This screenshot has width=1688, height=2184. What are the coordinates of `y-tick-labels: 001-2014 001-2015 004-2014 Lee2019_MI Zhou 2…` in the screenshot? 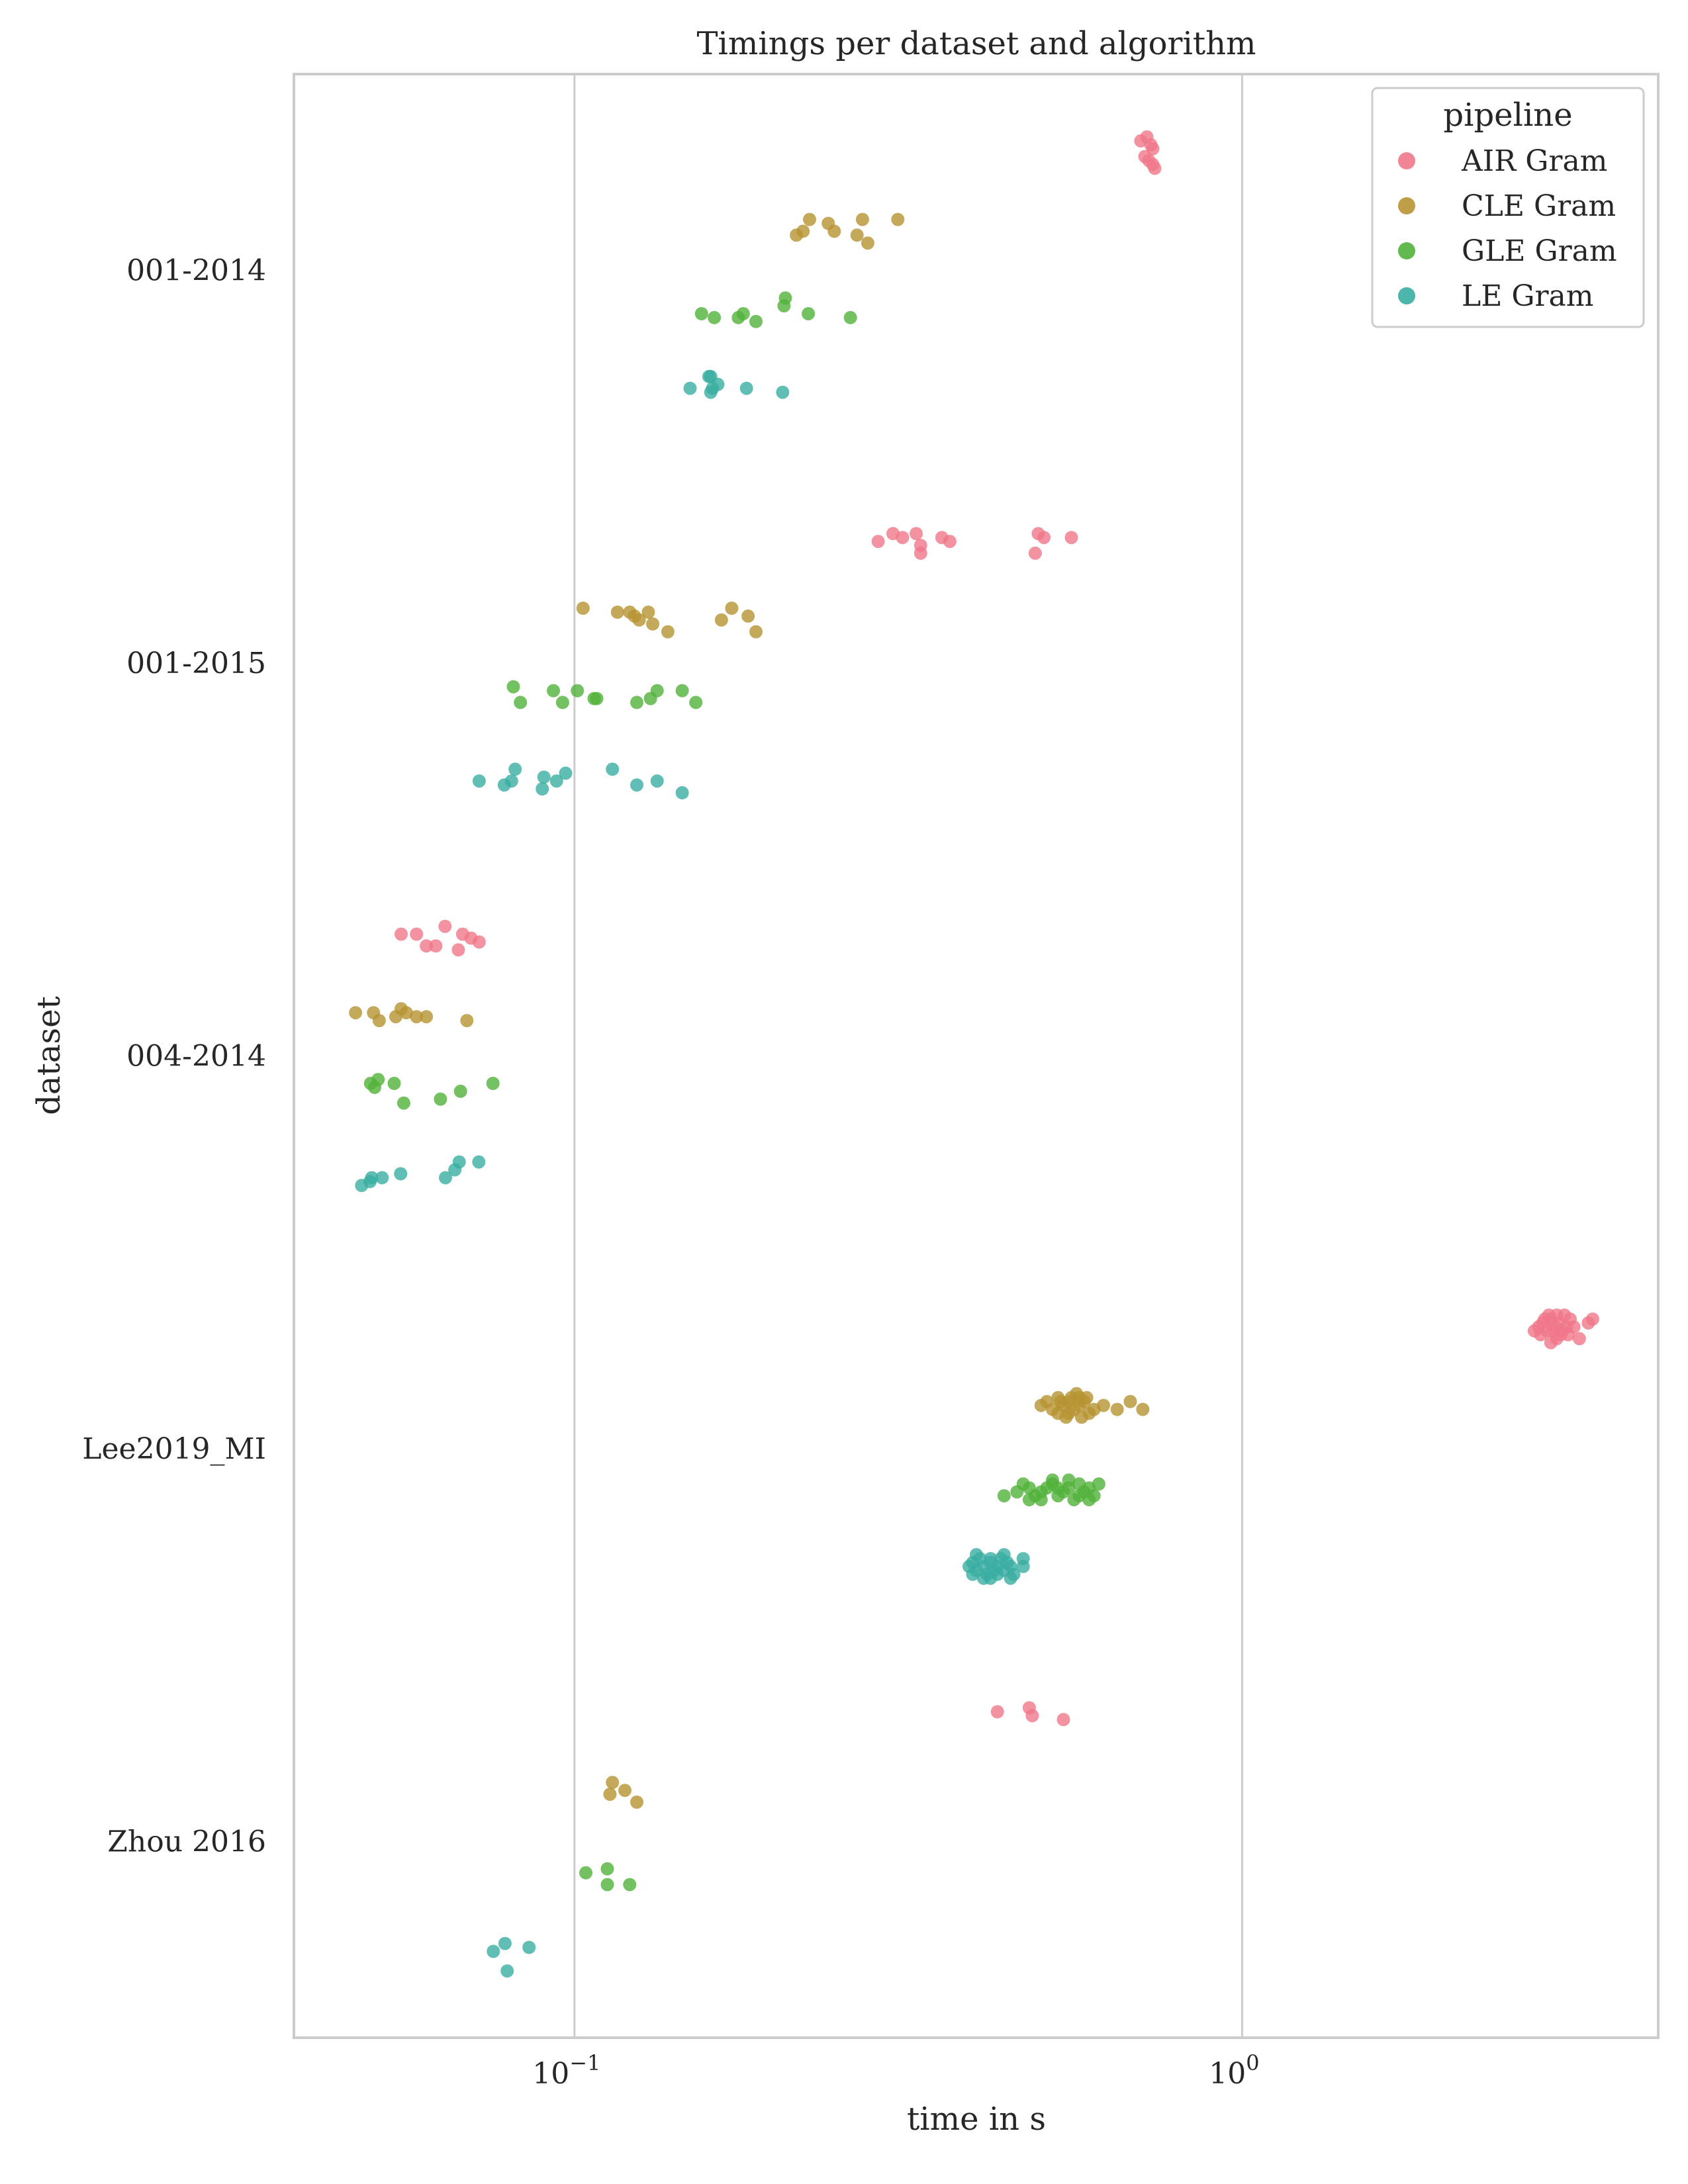 It's located at (174, 1056).